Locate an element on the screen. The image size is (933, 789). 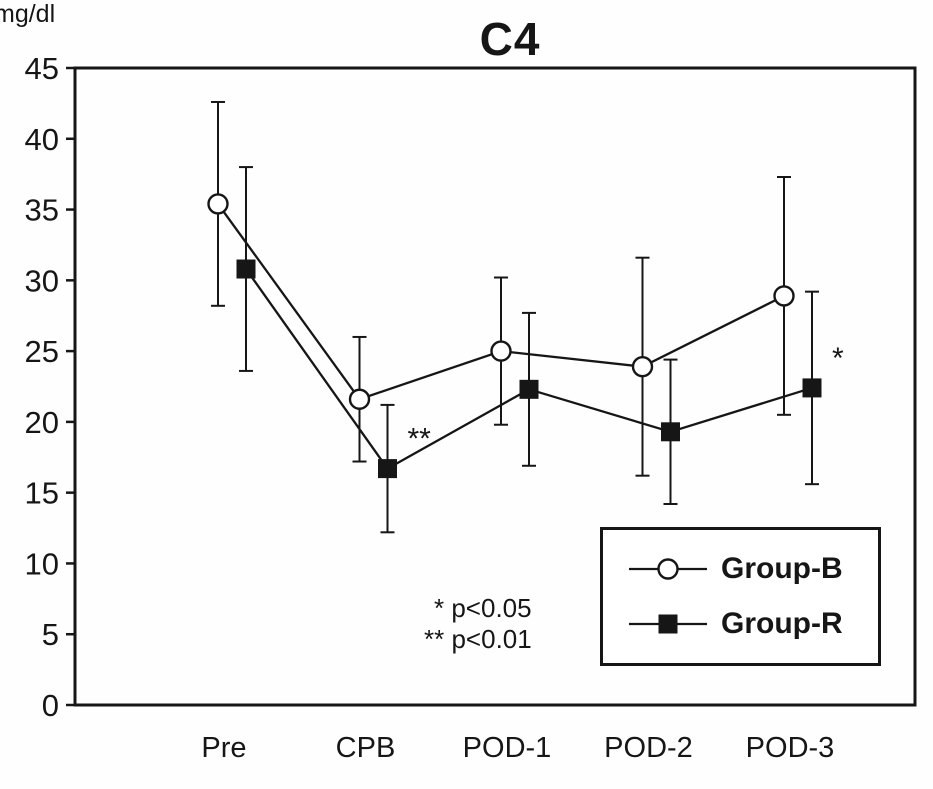
y-axis-tick-label: 0 is located at coordinates (50, 705).